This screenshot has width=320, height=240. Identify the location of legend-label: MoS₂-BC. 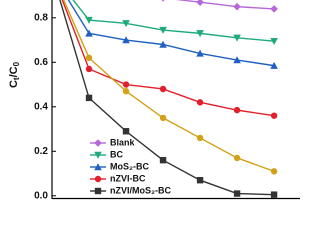
(129, 166).